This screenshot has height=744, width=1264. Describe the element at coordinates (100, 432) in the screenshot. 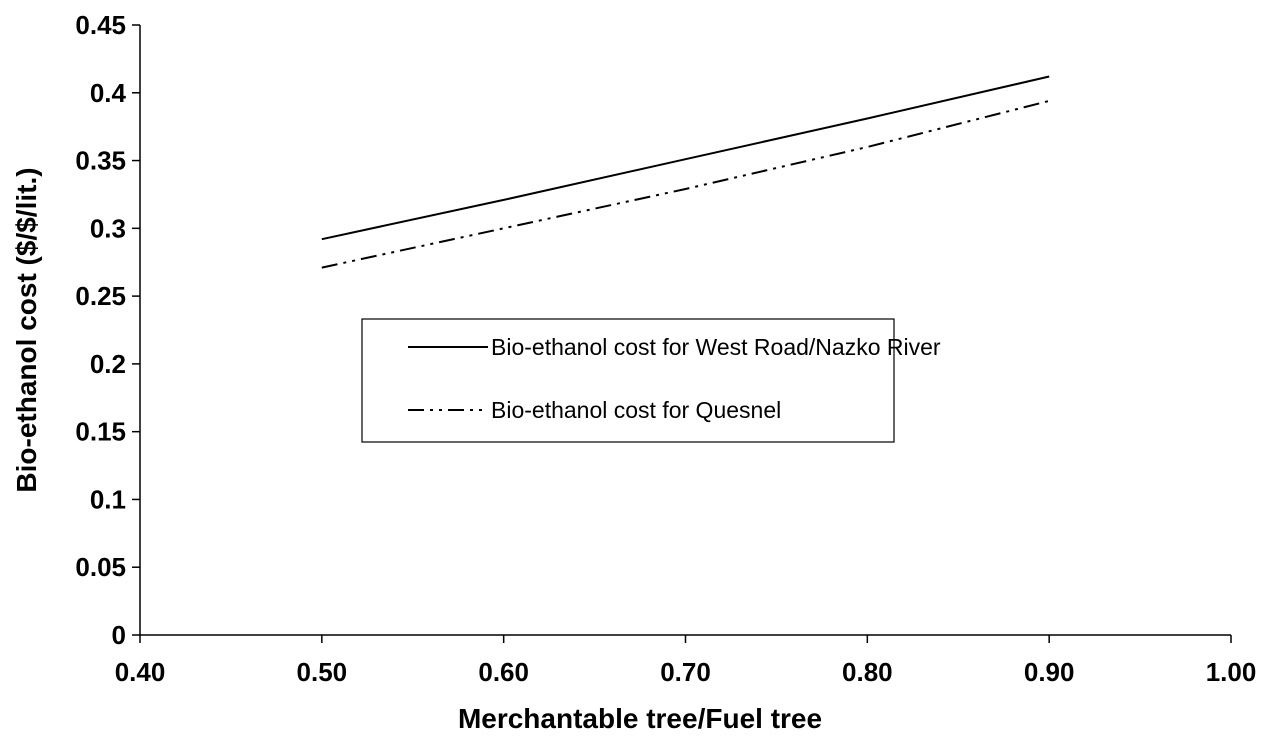

I see `y-tick-label: 0.15` at that location.